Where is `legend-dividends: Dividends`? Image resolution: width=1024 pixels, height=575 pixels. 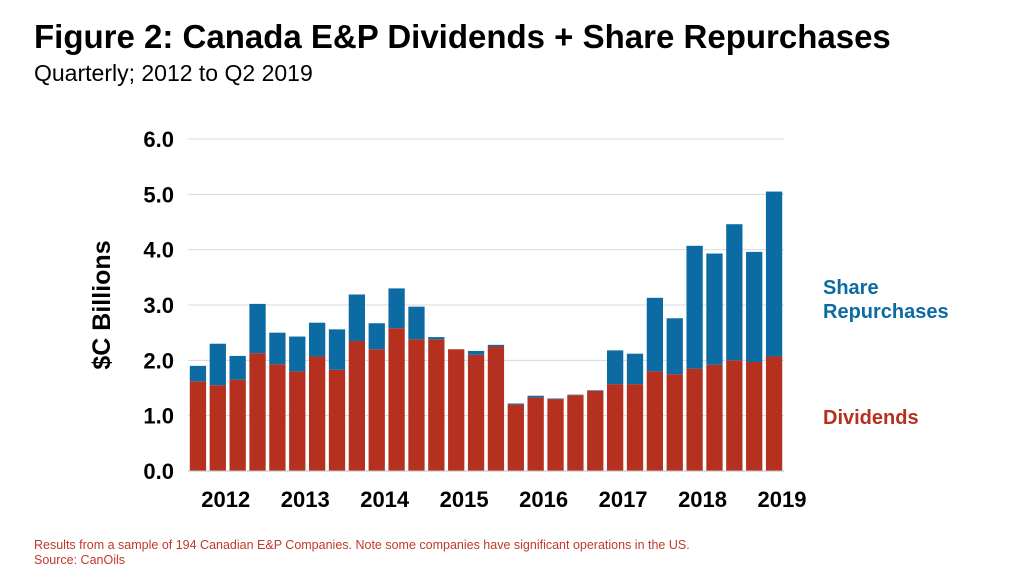
legend-dividends: Dividends is located at coordinates (871, 418).